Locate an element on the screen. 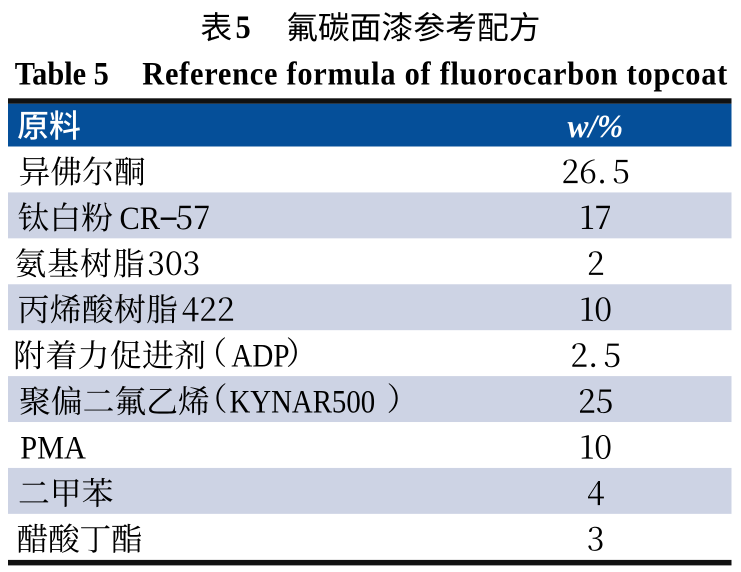  svg-text: 5 is located at coordinates (243, 27).